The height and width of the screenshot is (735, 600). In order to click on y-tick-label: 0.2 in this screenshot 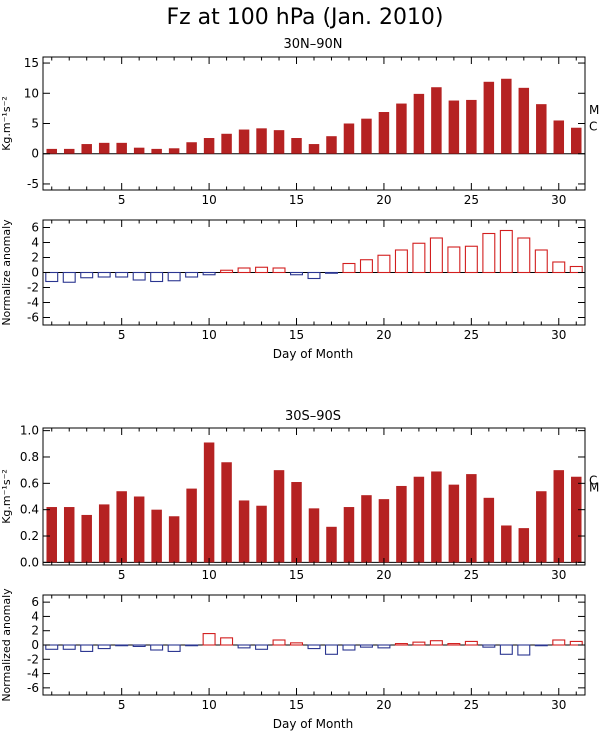, I will do `click(29, 536)`.